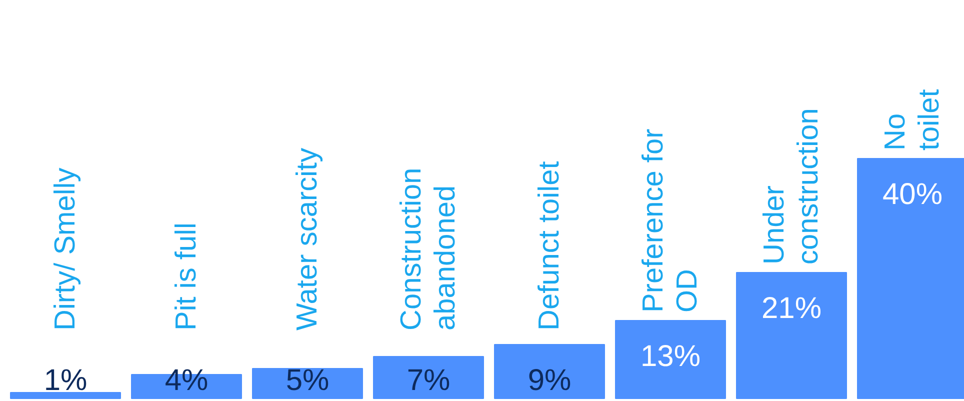 This screenshot has width=964, height=401. I want to click on data-label: 7%, so click(428, 380).